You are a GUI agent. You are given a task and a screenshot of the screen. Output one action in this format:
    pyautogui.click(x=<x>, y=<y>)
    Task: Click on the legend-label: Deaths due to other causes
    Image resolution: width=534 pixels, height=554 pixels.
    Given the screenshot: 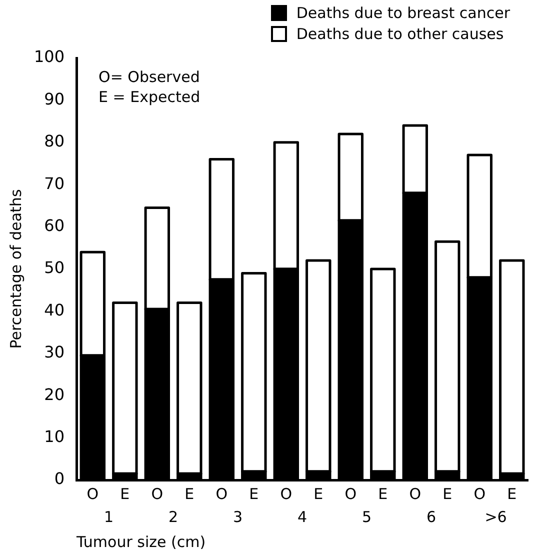 What is the action you would take?
    pyautogui.click(x=400, y=34)
    